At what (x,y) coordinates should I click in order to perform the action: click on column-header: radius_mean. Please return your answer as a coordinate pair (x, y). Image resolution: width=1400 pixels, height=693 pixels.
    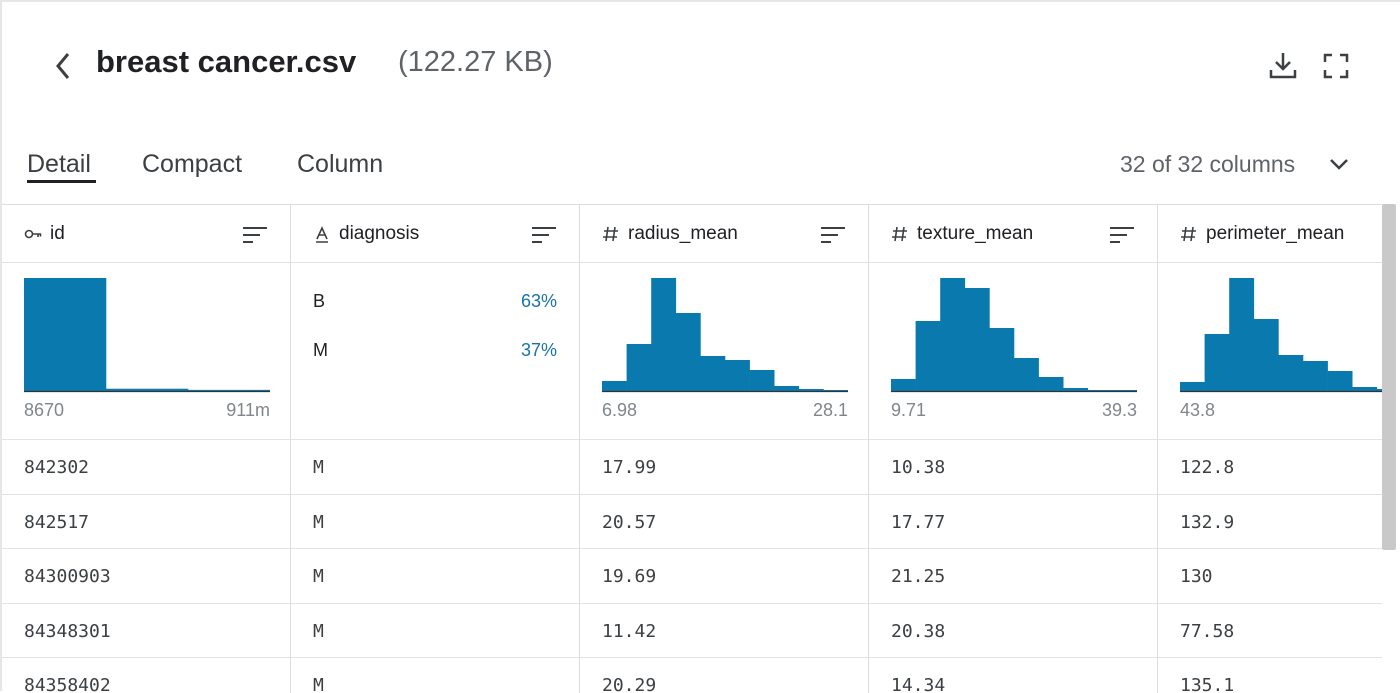
    Looking at the image, I should click on (724, 234).